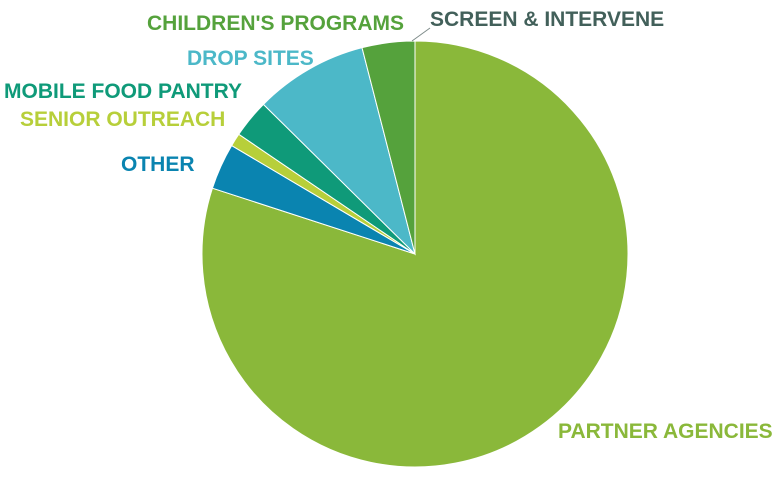 The image size is (780, 480). I want to click on label-mobile-food-pantry: MOBILE FOOD PANTRY, so click(123, 91).